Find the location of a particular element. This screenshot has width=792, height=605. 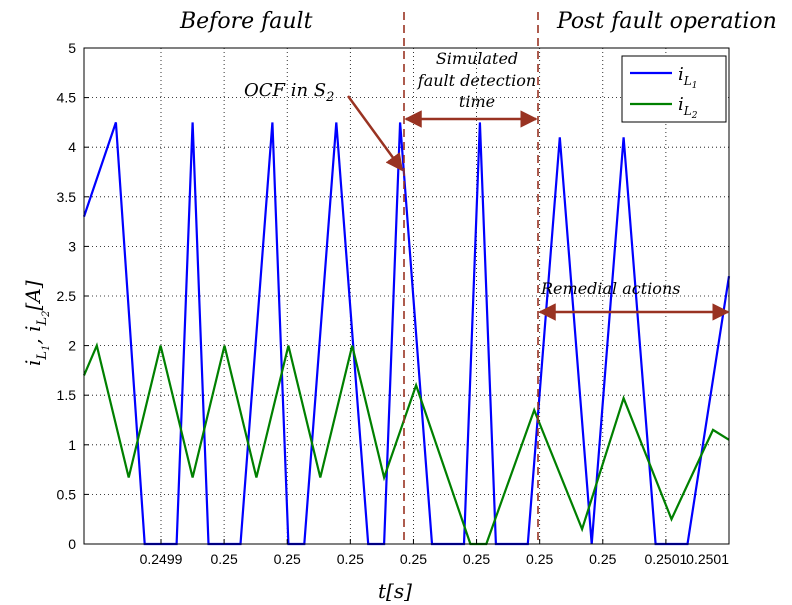

y-tick-label: 4.5 is located at coordinates (67, 98).